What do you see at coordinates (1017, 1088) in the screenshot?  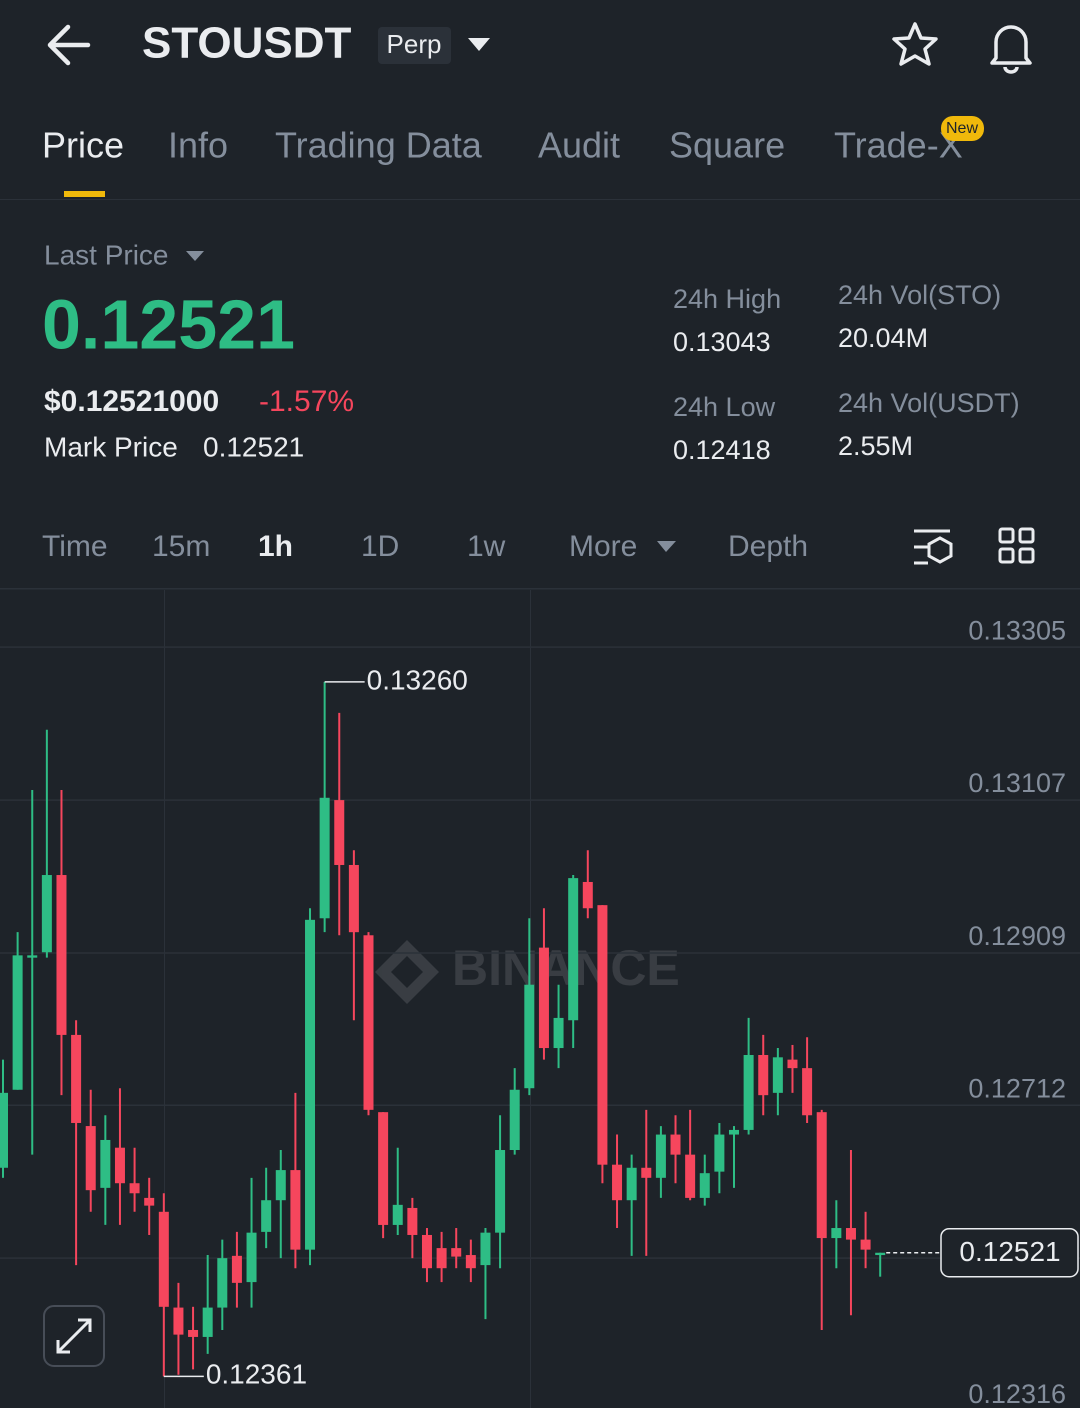 I see `y-tick-label: 0.12712` at bounding box center [1017, 1088].